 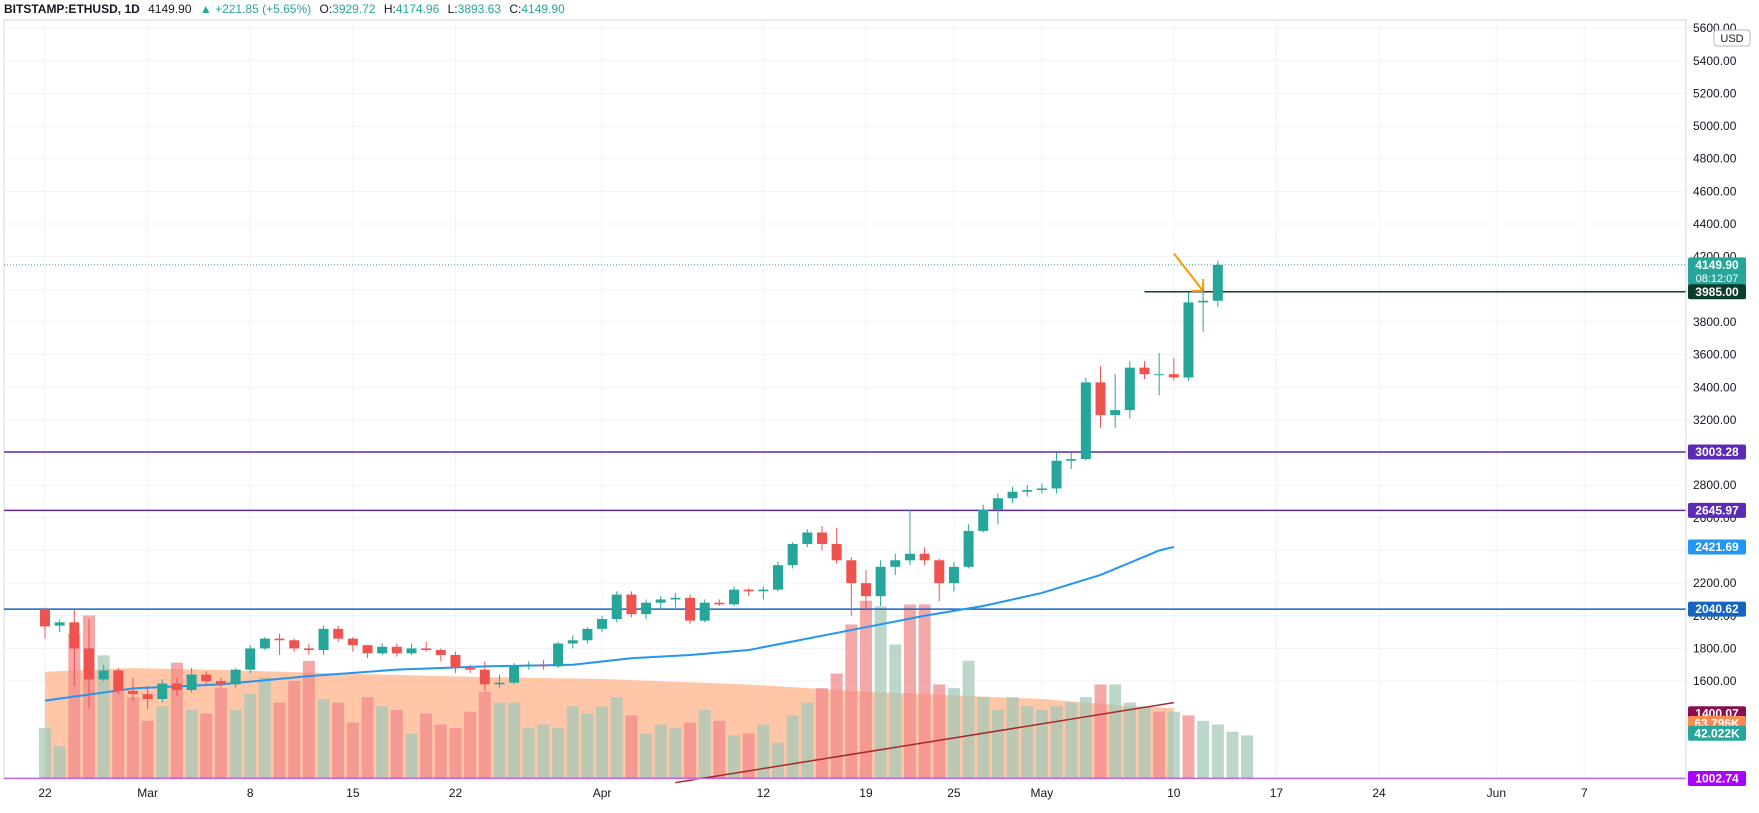 I want to click on high-value: 4174.96, so click(x=417, y=9).